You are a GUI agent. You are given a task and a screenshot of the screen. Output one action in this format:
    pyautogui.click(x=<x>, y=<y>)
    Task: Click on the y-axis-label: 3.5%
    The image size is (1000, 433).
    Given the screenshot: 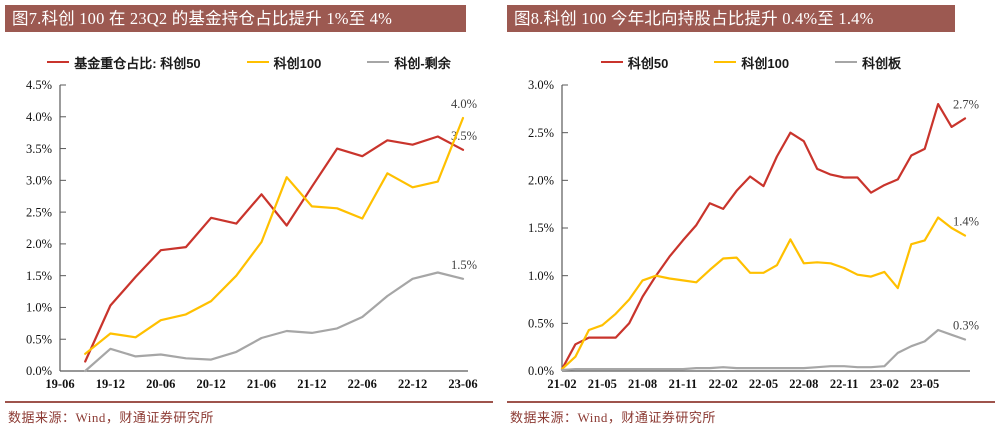 What is the action you would take?
    pyautogui.click(x=39, y=149)
    